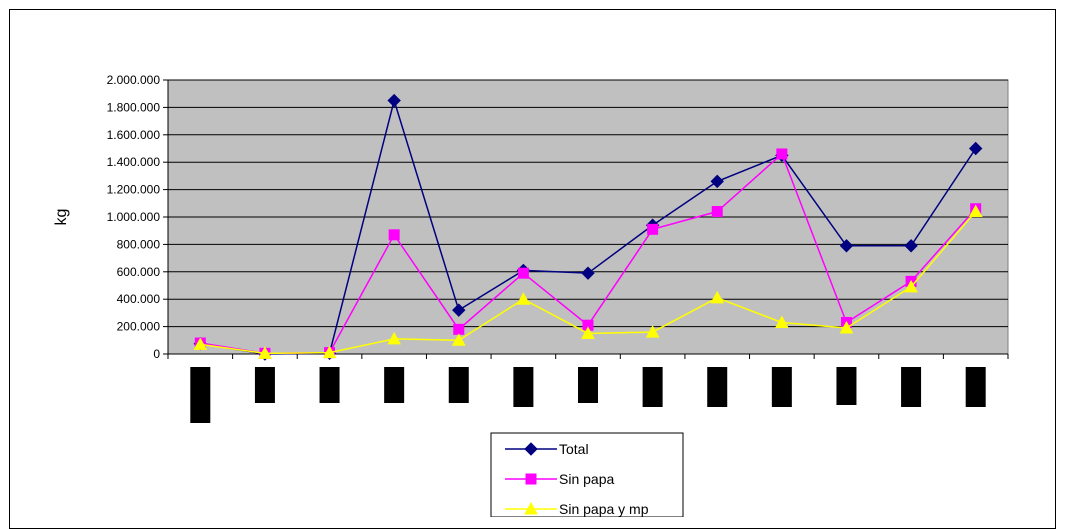 This screenshot has width=1067, height=529. What do you see at coordinates (139, 327) in the screenshot?
I see `y-tick-label: 200.000` at bounding box center [139, 327].